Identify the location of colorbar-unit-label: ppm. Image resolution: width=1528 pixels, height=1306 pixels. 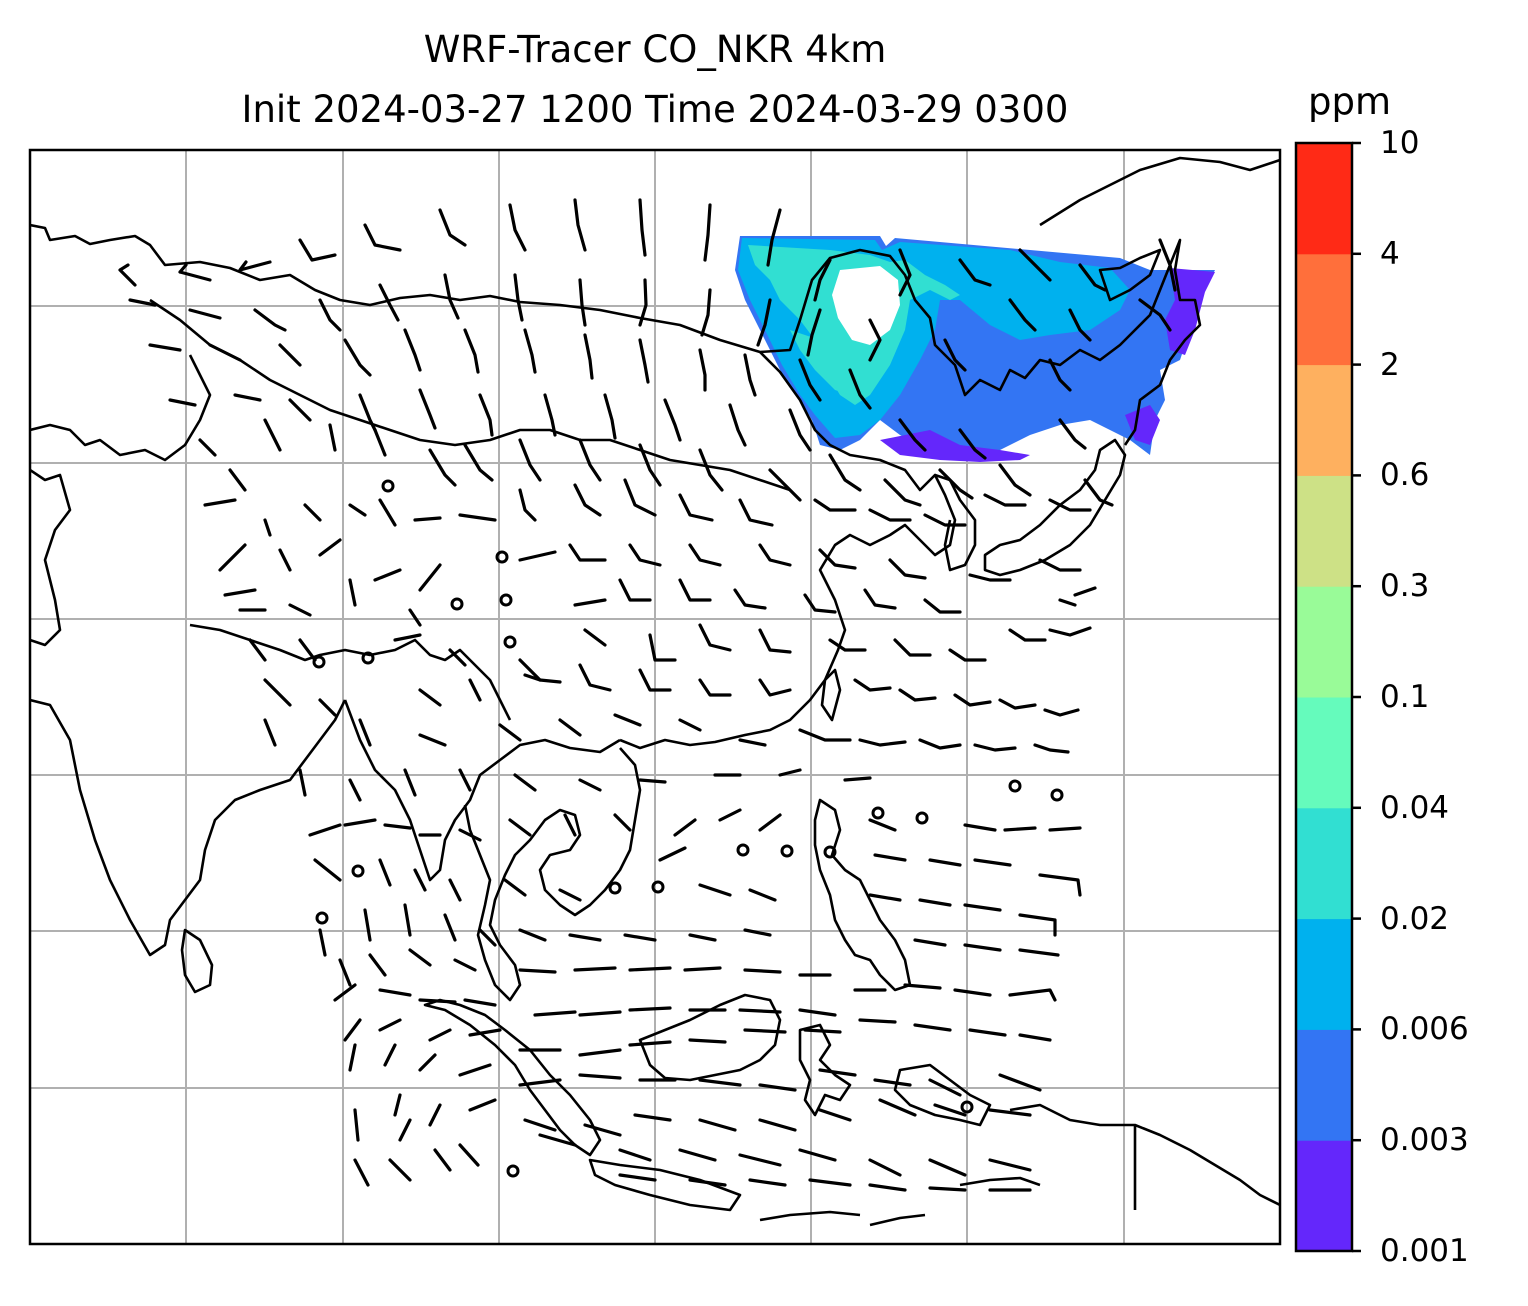
(1350, 101).